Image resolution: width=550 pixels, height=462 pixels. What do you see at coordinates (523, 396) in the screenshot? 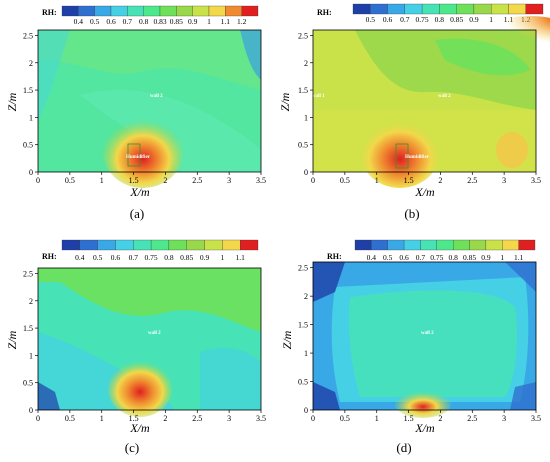
I see `corner-bottom-right` at bounding box center [523, 396].